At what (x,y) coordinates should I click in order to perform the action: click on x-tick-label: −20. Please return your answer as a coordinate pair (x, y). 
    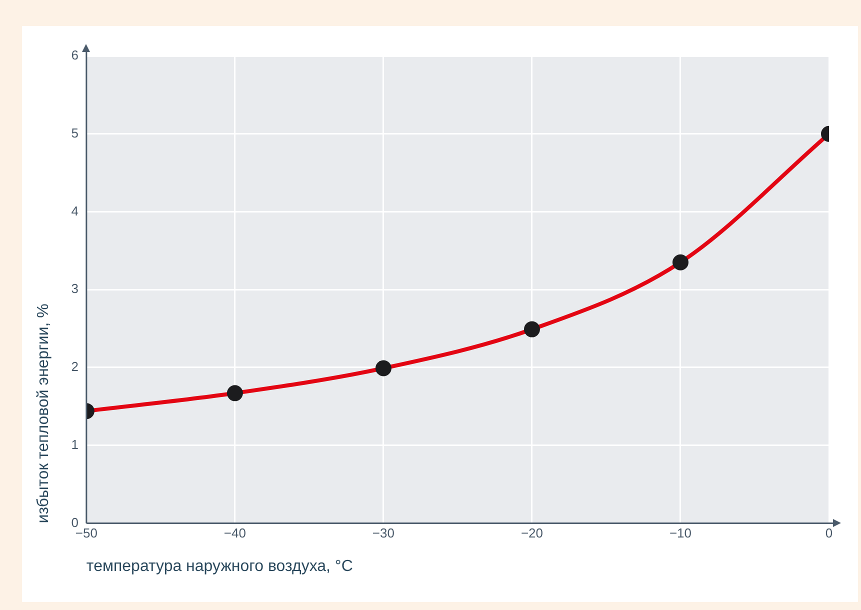
    Looking at the image, I should click on (532, 533).